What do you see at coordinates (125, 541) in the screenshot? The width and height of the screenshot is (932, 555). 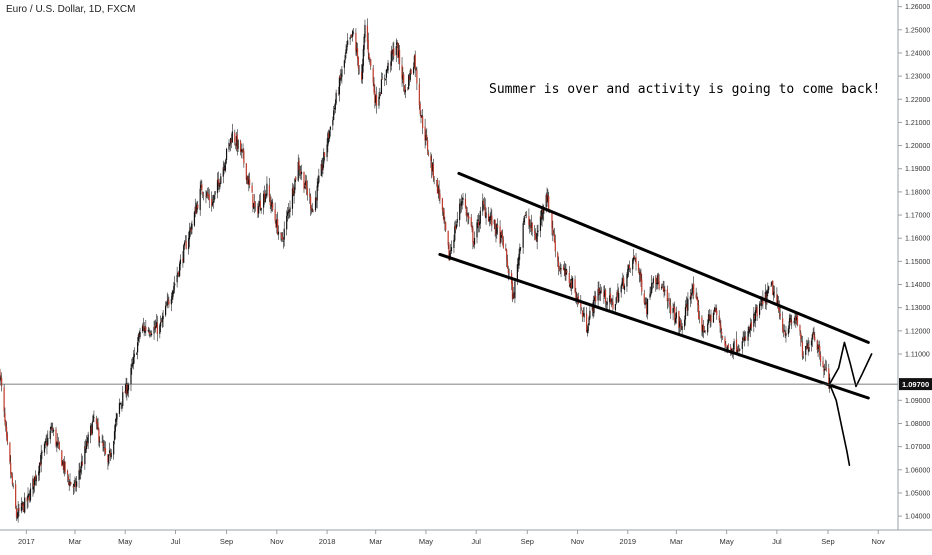 I see `time-tick-label: May` at bounding box center [125, 541].